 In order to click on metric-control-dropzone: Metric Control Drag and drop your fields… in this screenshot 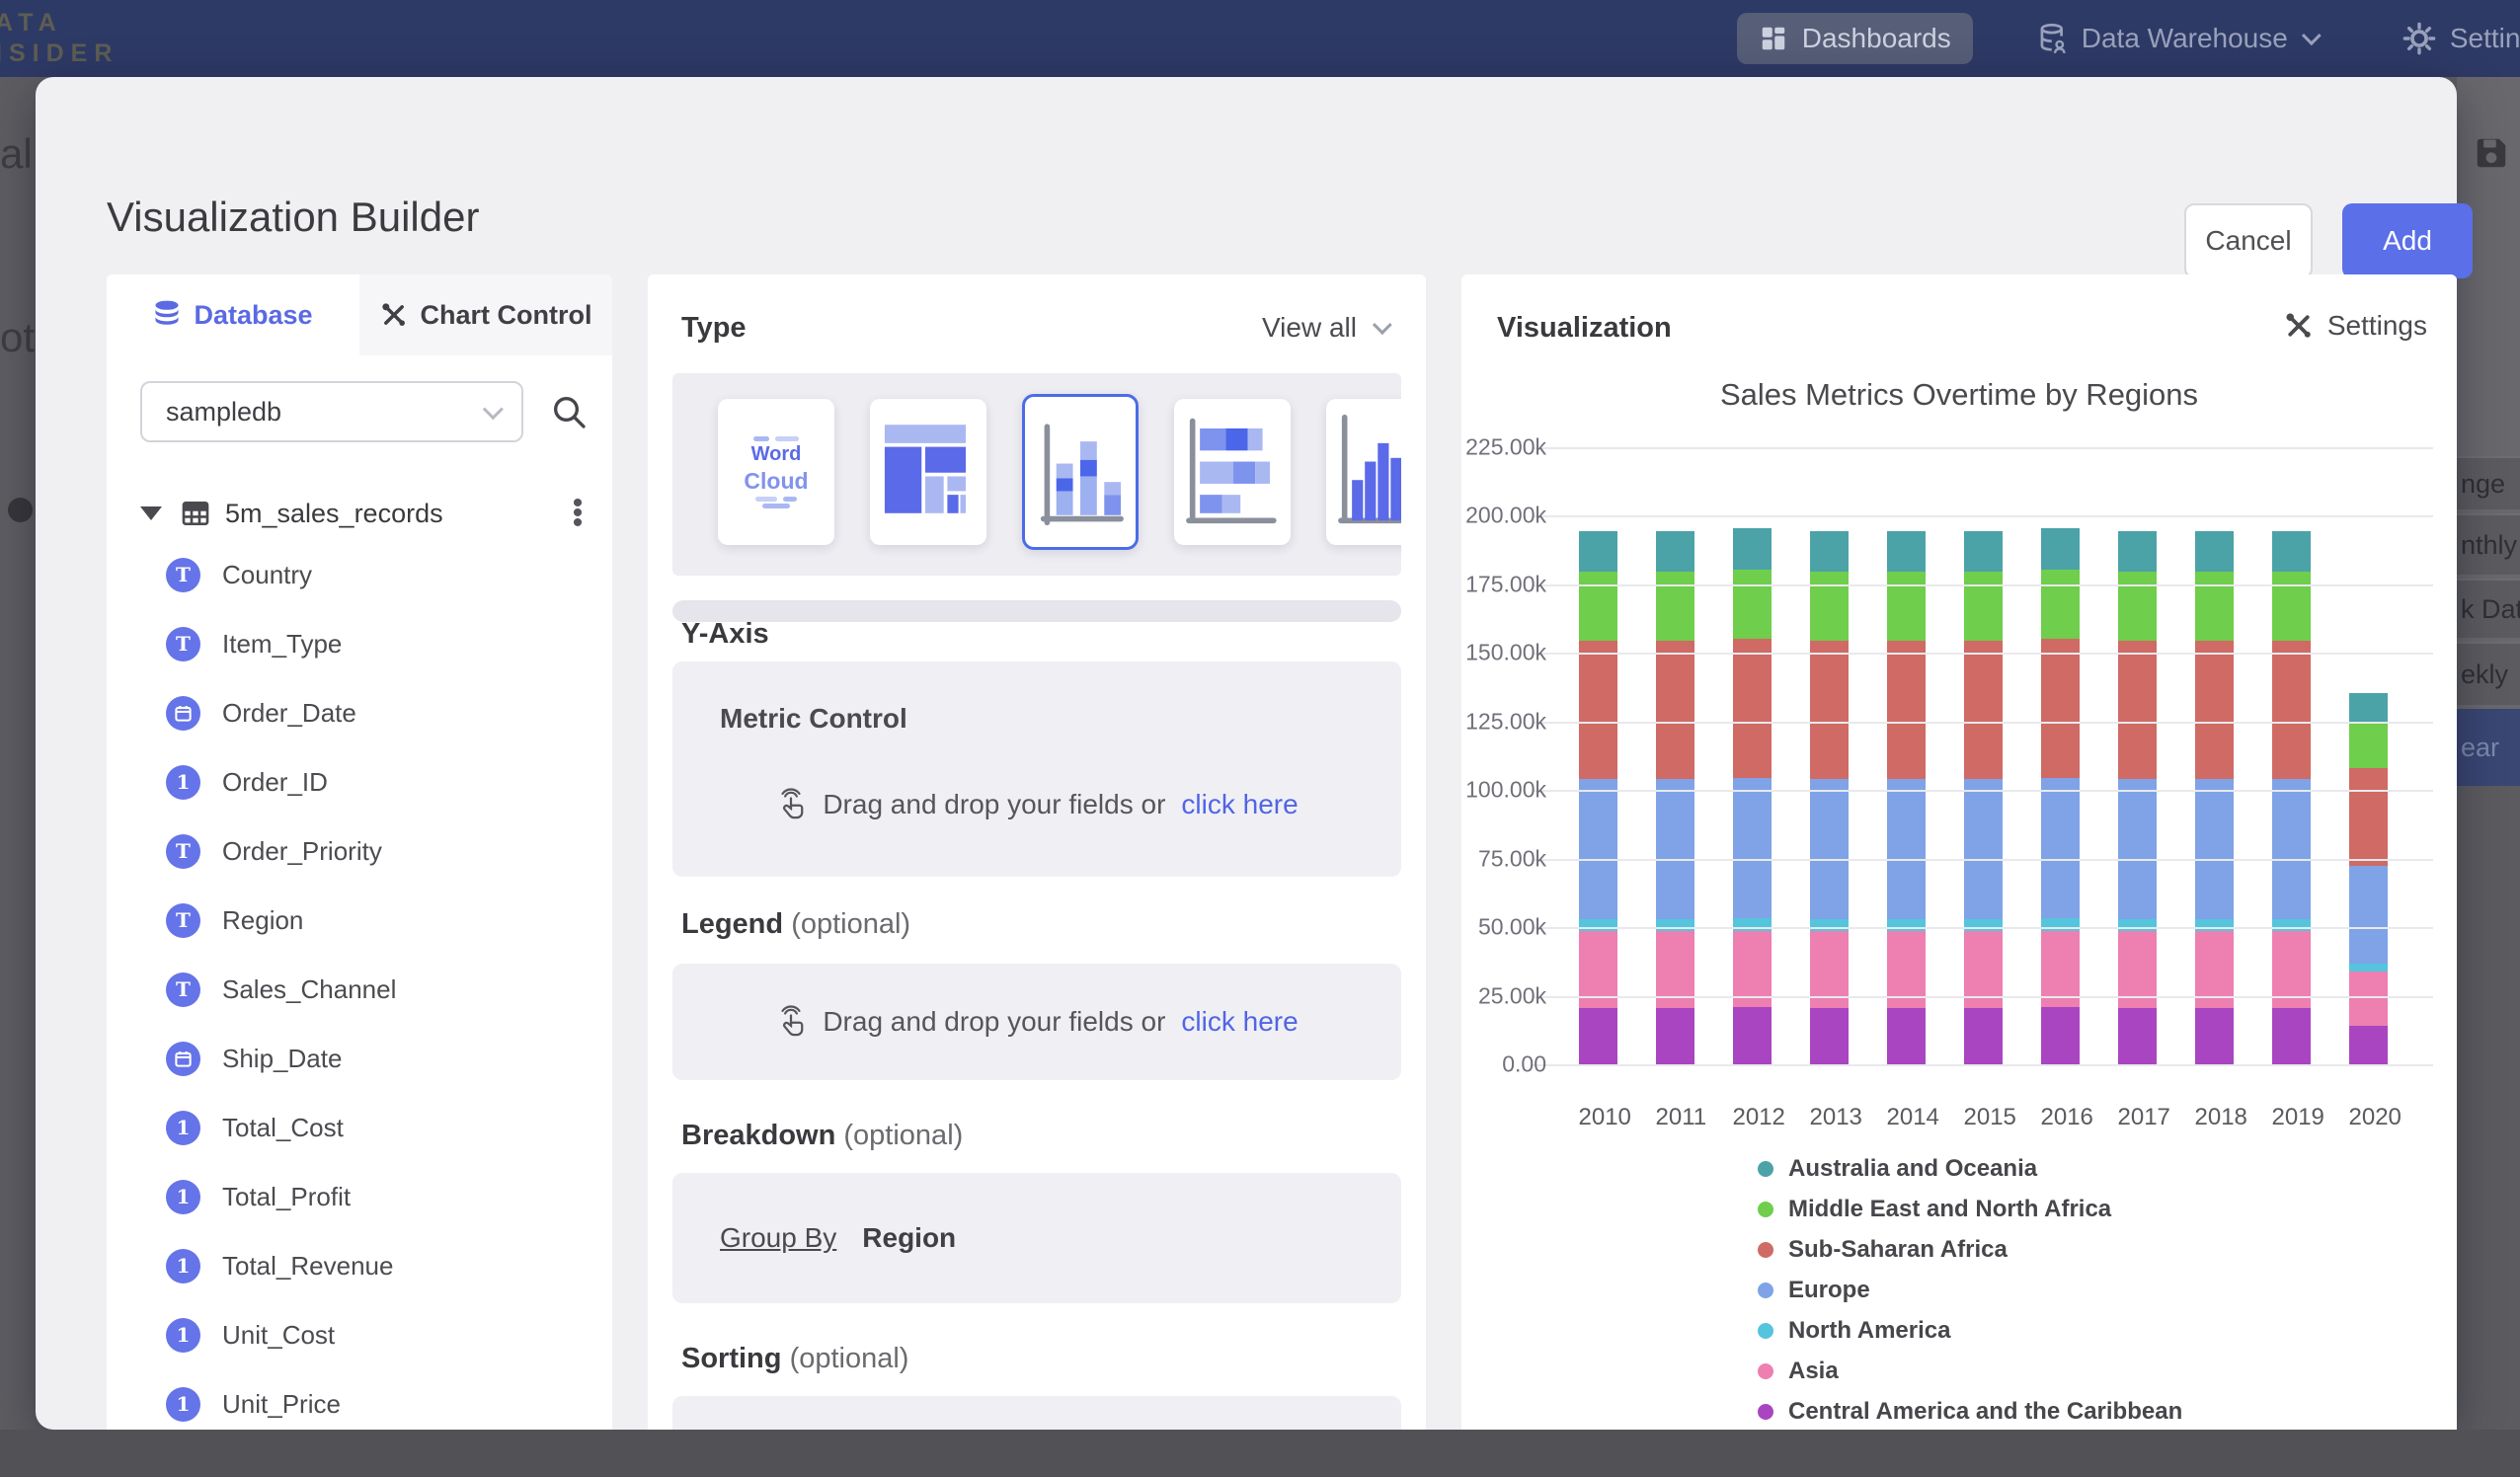, I will do `click(1036, 769)`.